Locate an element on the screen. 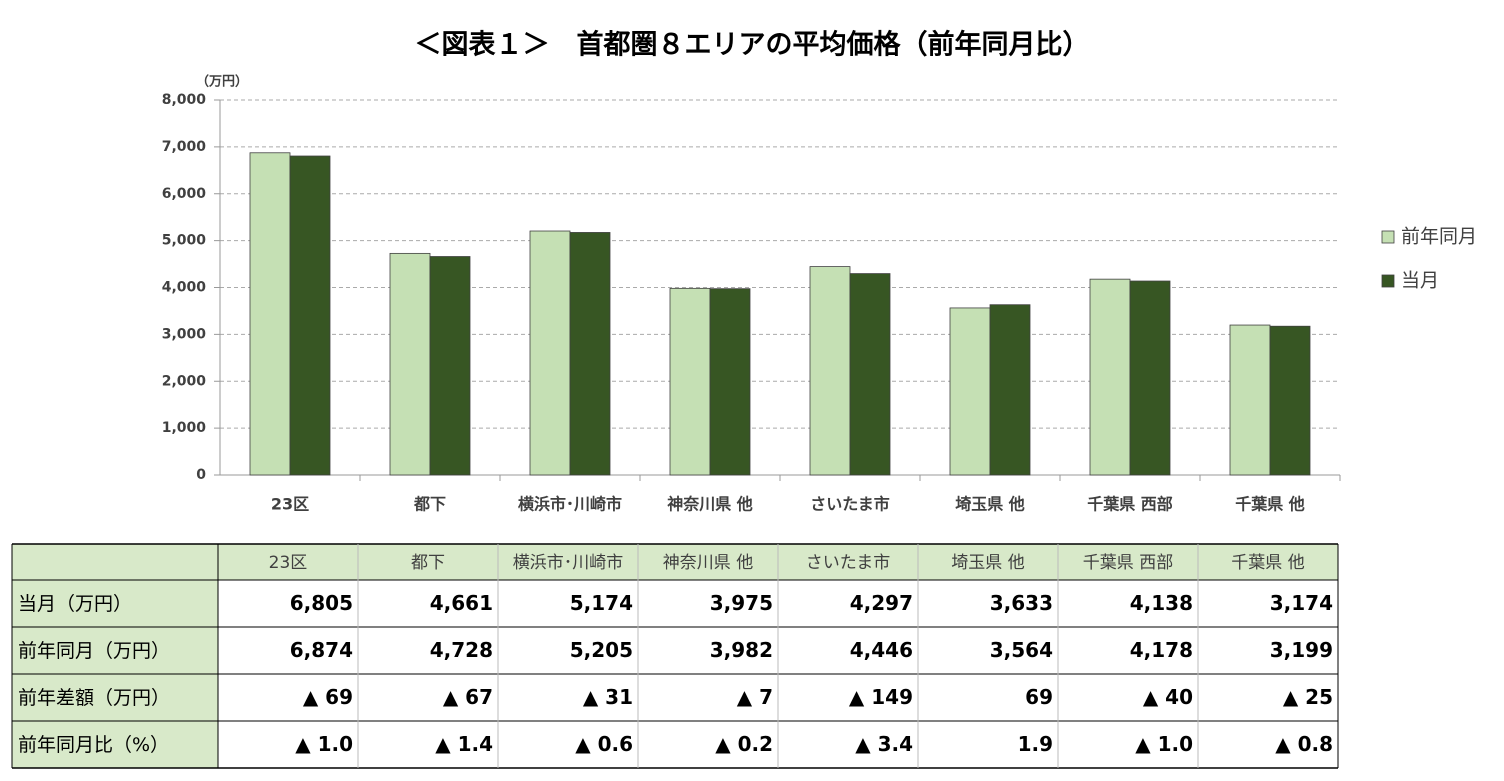 This screenshot has width=1504, height=781. table-cell: 5,174 is located at coordinates (601, 603).